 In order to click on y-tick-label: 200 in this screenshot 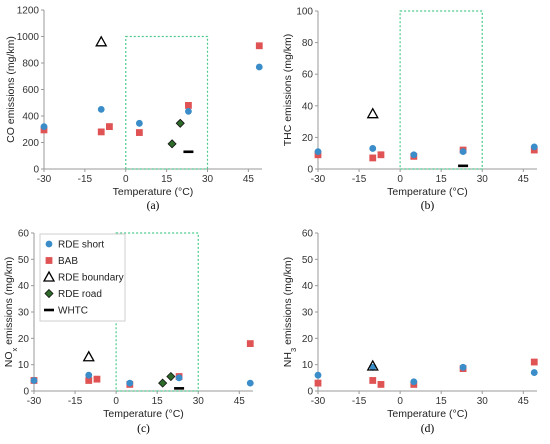, I will do `click(30, 143)`.